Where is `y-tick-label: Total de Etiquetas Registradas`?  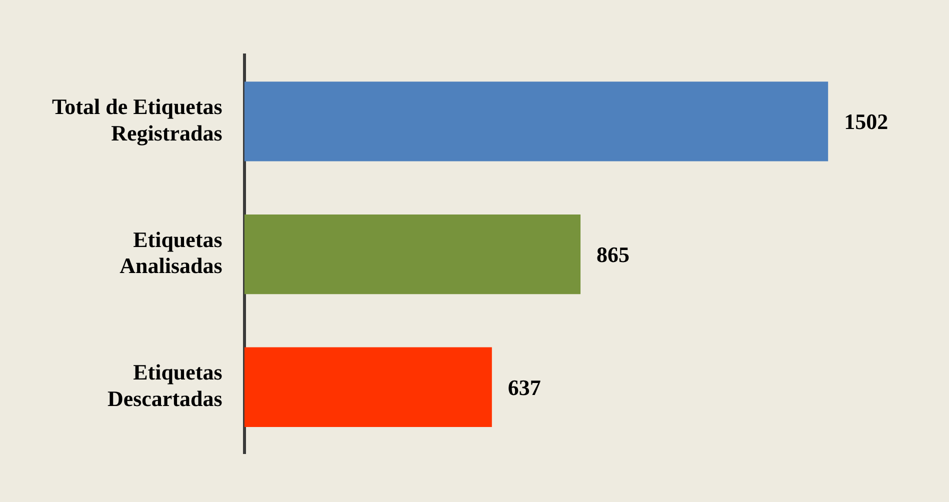 y-tick-label: Total de Etiquetas Registradas is located at coordinates (137, 120).